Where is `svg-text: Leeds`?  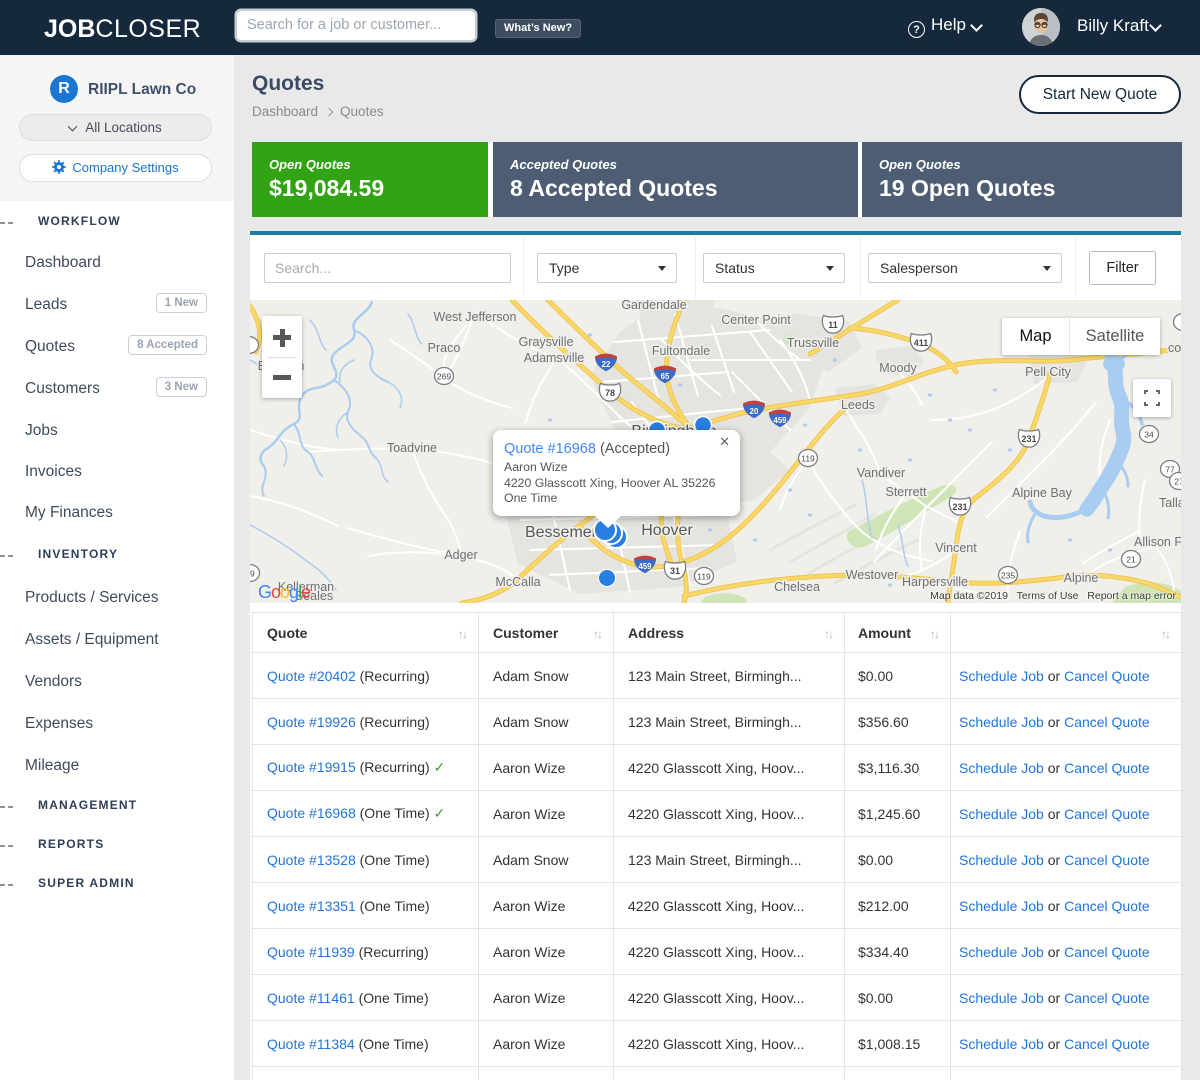 svg-text: Leeds is located at coordinates (858, 405).